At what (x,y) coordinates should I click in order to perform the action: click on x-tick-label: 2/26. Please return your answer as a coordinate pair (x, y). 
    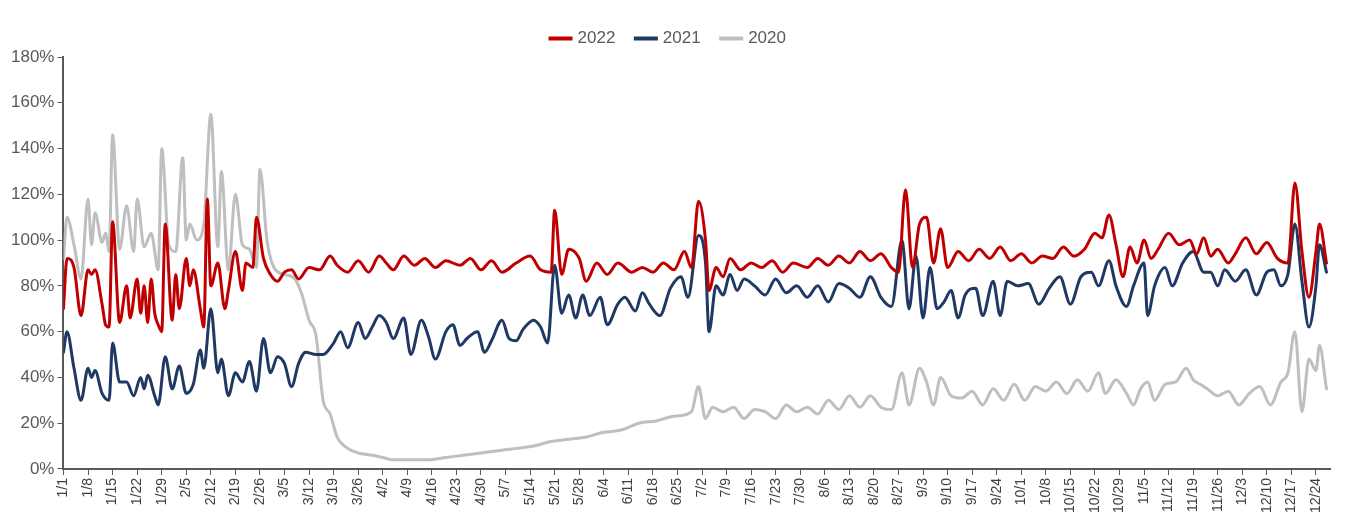
    Looking at the image, I should click on (258, 491).